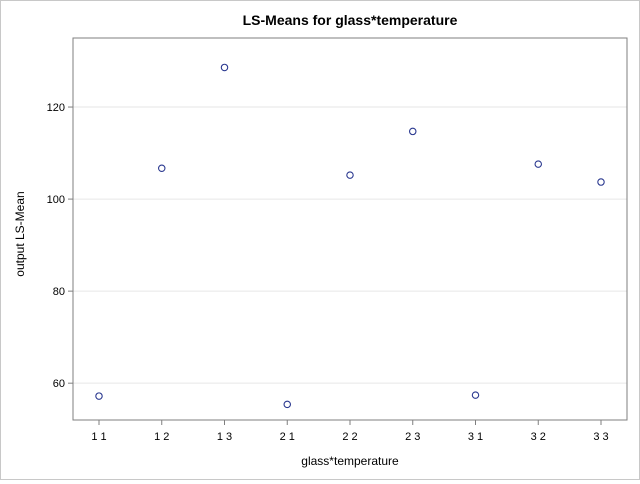 The width and height of the screenshot is (640, 484). What do you see at coordinates (20, 233) in the screenshot?
I see `y-axis-label: output LS-Mean` at bounding box center [20, 233].